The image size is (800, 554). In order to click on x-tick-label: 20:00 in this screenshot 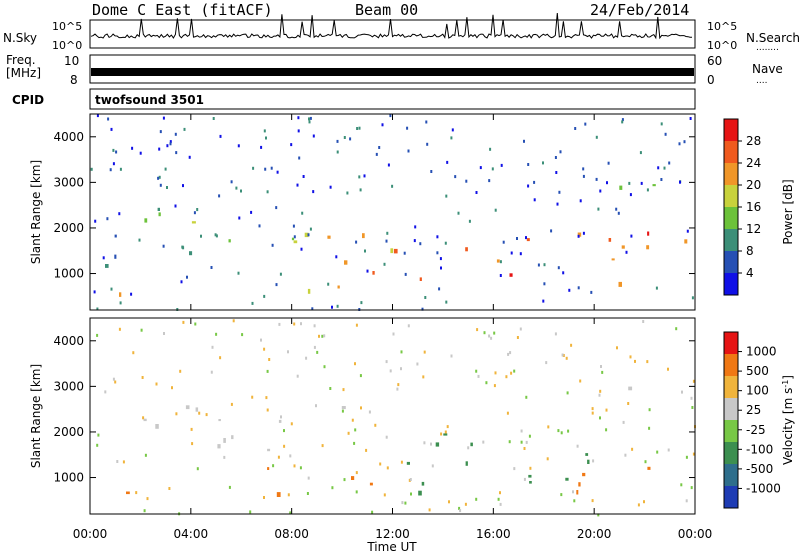, I will do `click(594, 534)`.